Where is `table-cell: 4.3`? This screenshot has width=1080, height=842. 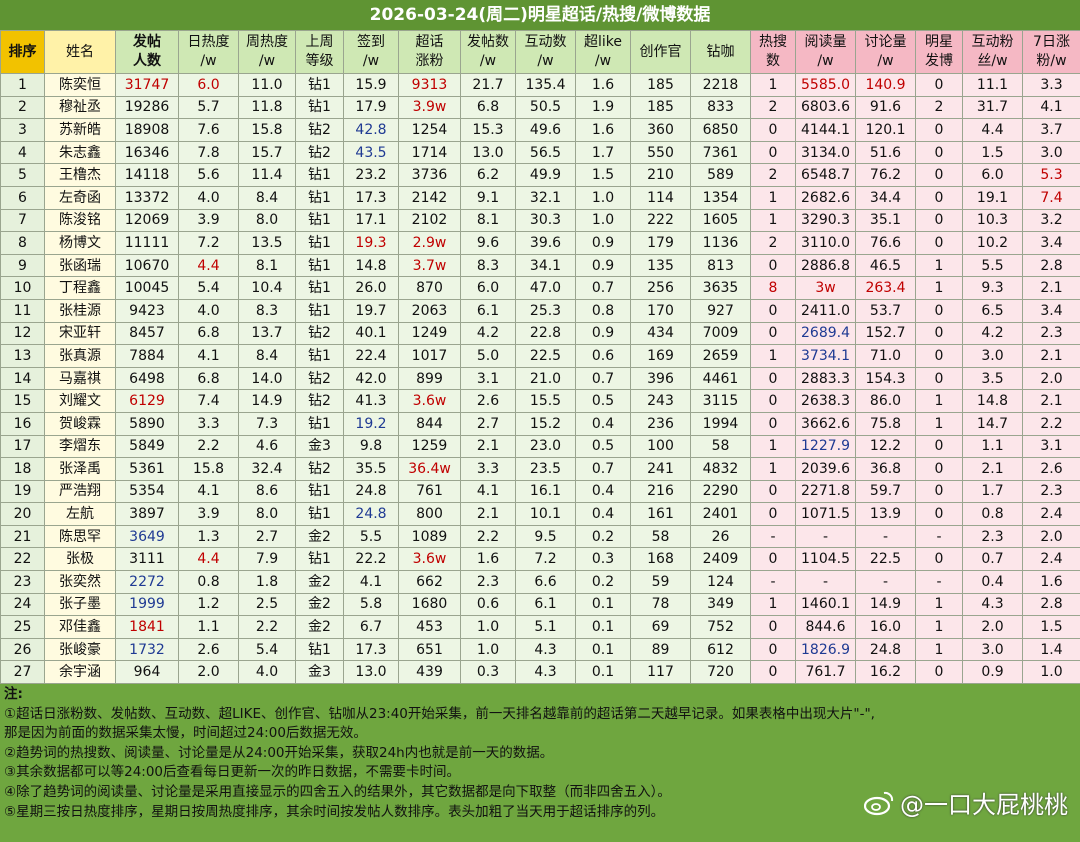 table-cell: 4.3 is located at coordinates (992, 604).